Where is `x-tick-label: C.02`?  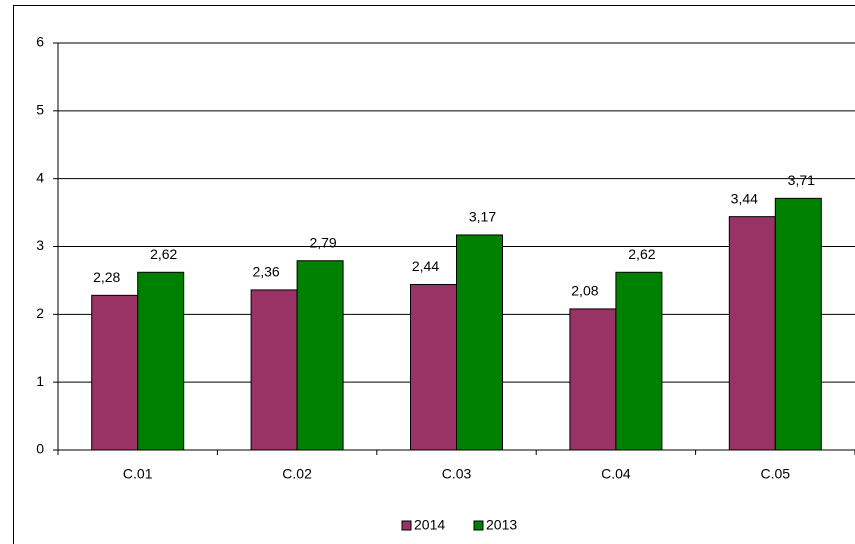 x-tick-label: C.02 is located at coordinates (297, 474).